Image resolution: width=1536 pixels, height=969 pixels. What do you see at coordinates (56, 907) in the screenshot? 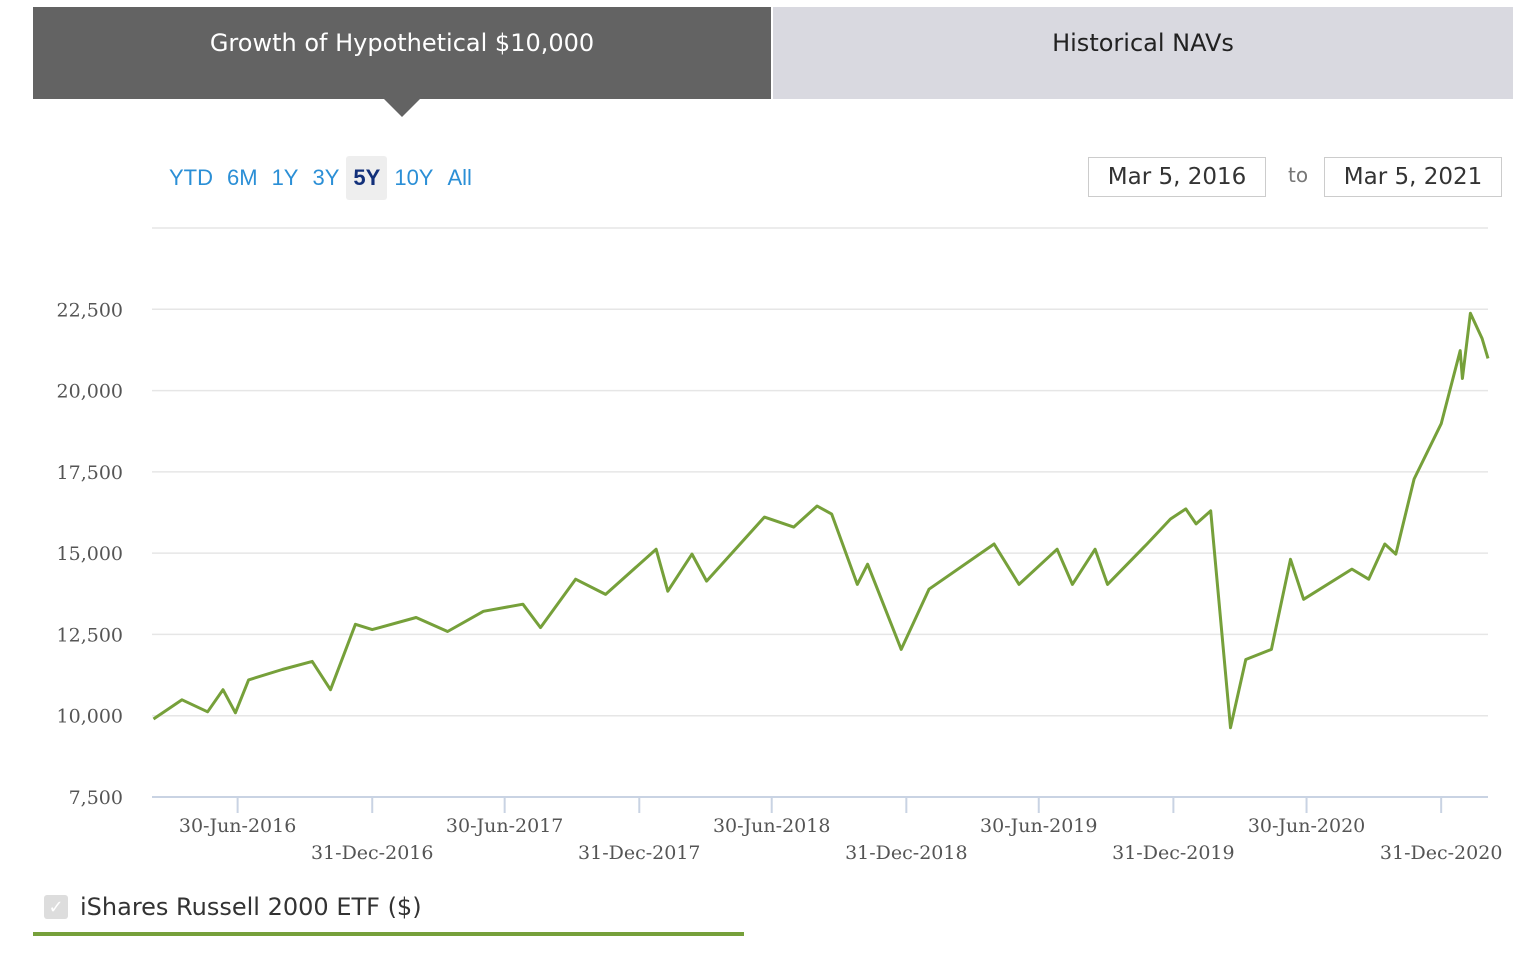
I see `legend-checkbox: ✓` at bounding box center [56, 907].